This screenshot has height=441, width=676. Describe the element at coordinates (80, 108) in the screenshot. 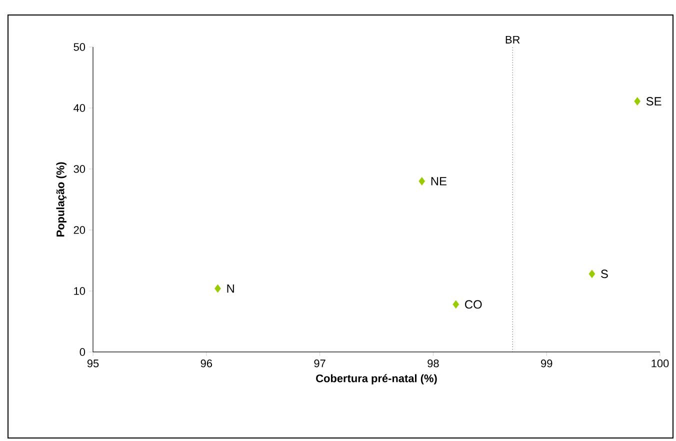

I see `y-tick-label: 40` at that location.